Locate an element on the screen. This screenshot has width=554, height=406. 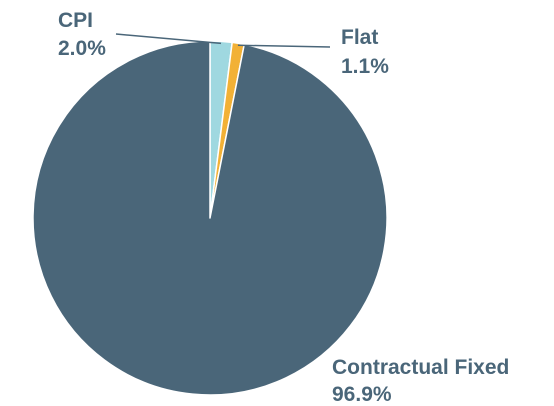
leader-line-flat is located at coordinates (284, 46).